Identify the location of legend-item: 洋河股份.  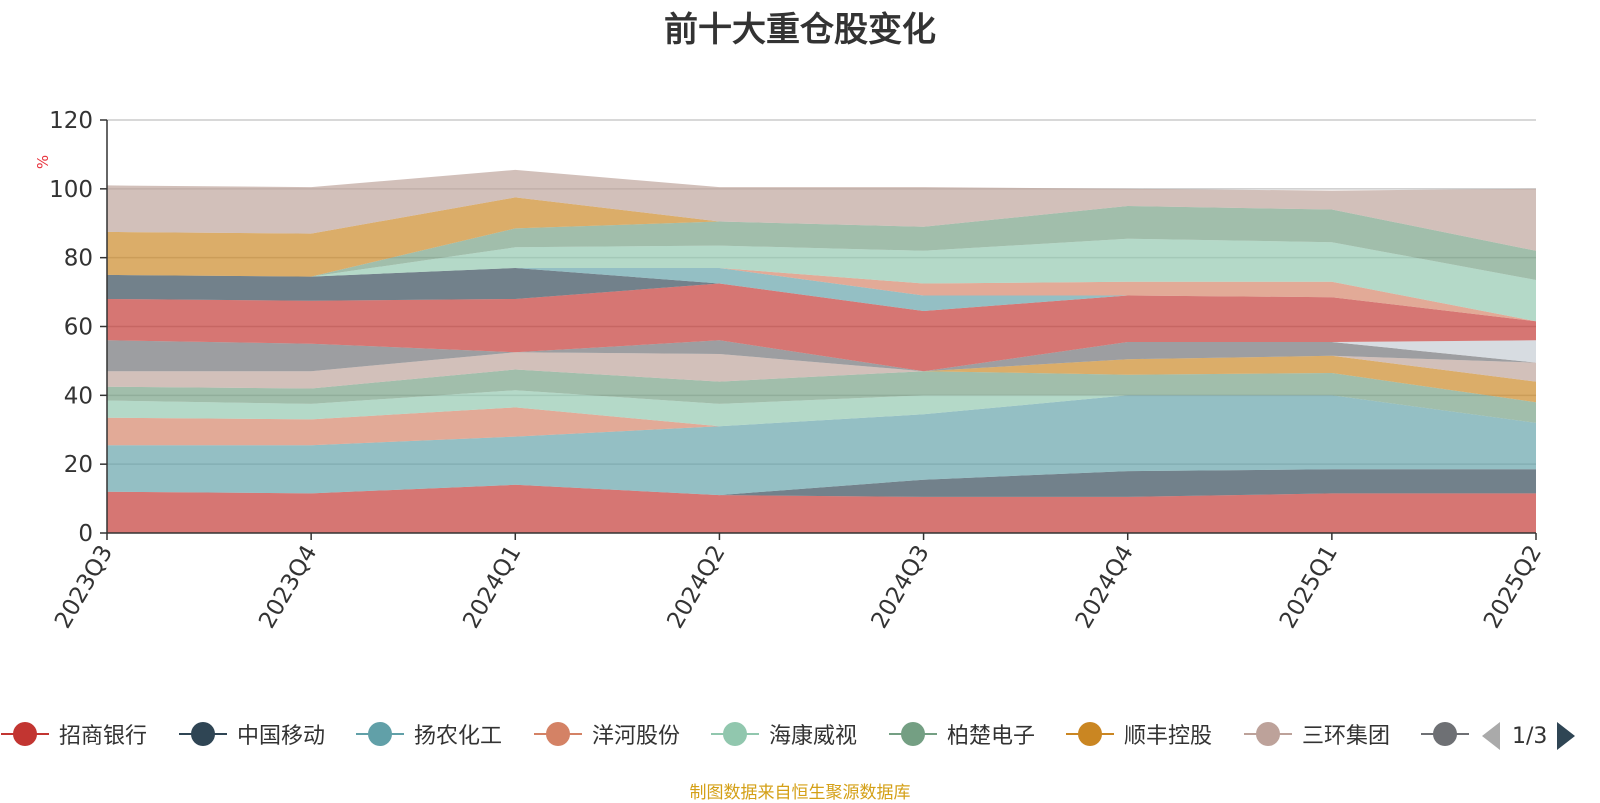
(606, 734).